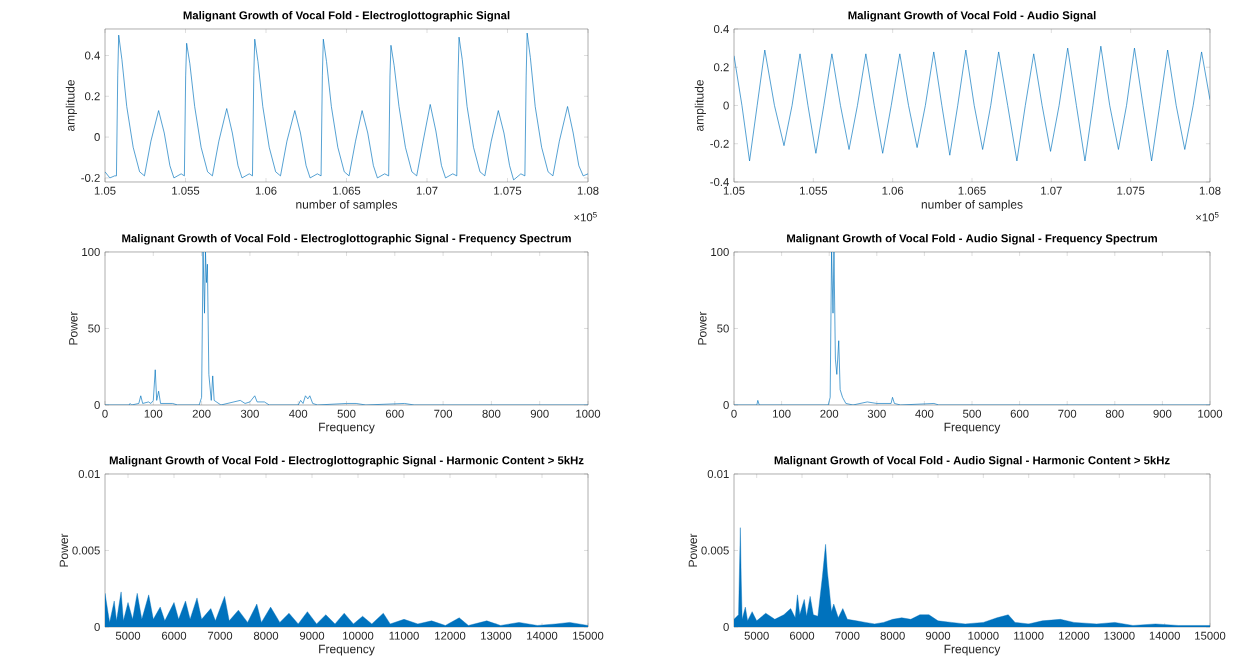 This screenshot has width=1257, height=670. I want to click on chart-title: Malignant Growth of Vocal Fold - Electroglottographic Signal, so click(346, 16).